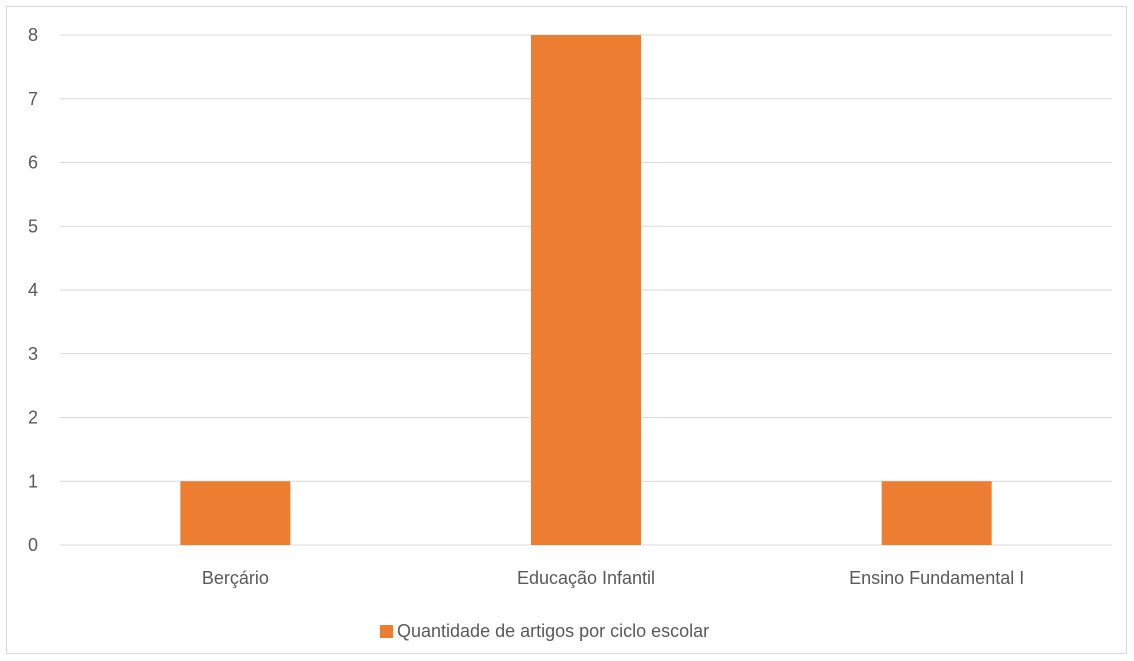 The width and height of the screenshot is (1134, 661). I want to click on legend-label: Quantidade de artigos por ciclo escolar, so click(553, 631).